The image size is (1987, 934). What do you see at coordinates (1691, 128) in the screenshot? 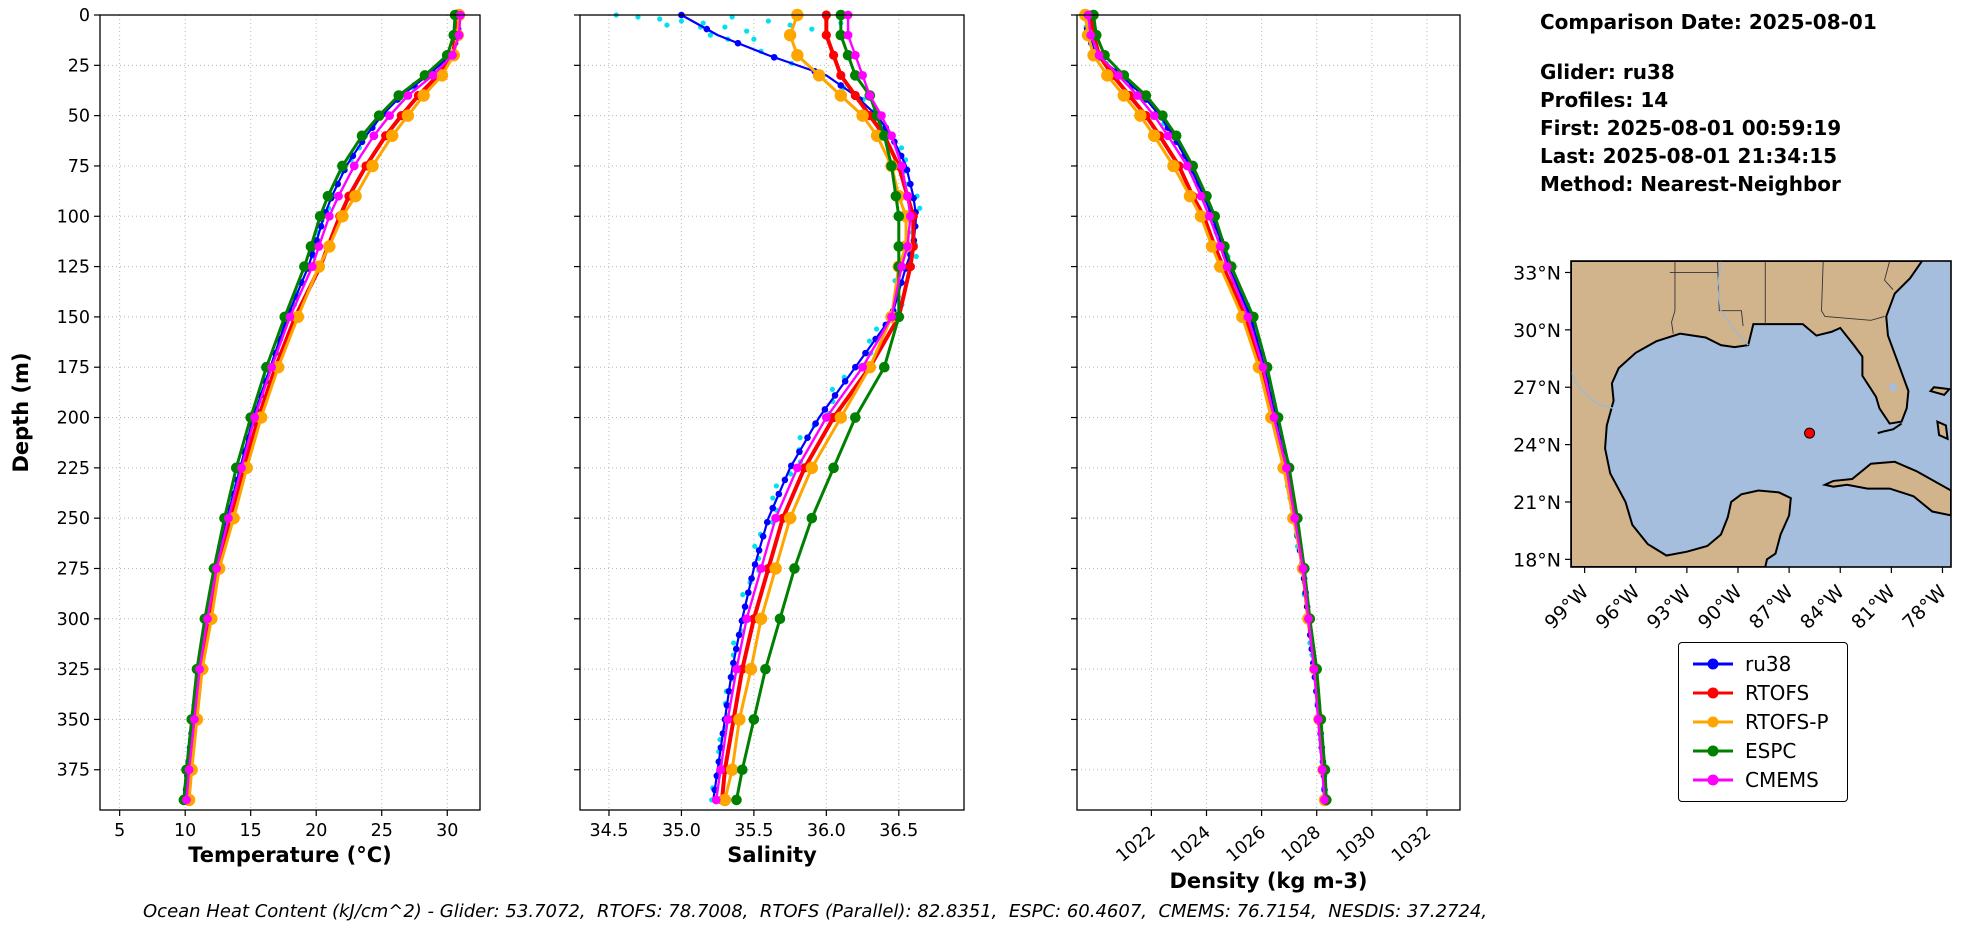
I see `first-profile-text: First: 2025-08-01 00:59:19` at bounding box center [1691, 128].